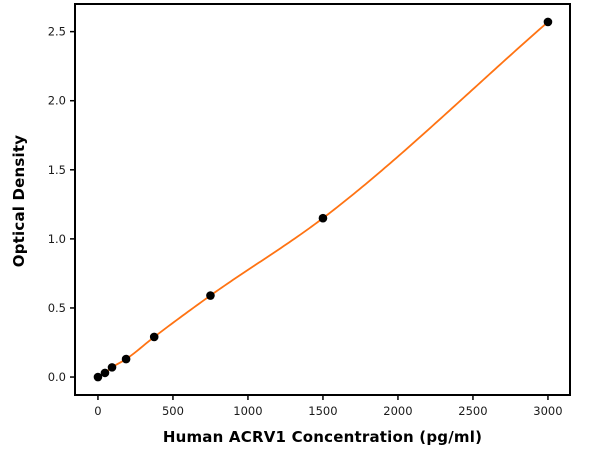 The height and width of the screenshot is (450, 600). I want to click on y-tick-label: 1.5, so click(57, 170).